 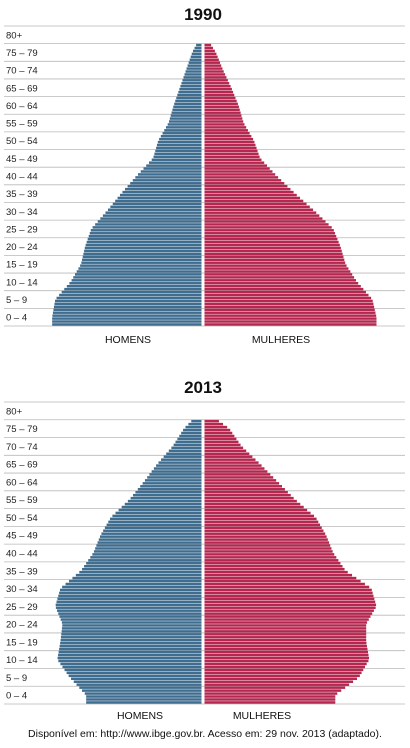 I want to click on age-tick-label: 75 – 79, so click(x=22, y=53).